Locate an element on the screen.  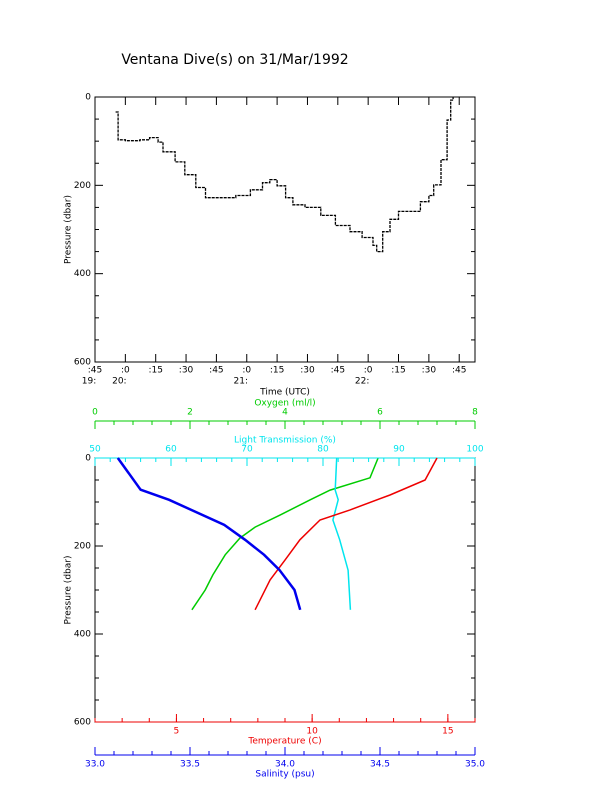
x-tick-label: 6 is located at coordinates (380, 413).